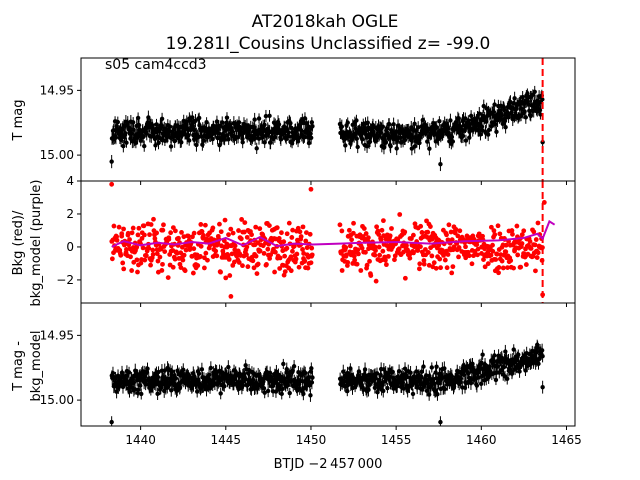  I want to click on title-line-1: AT2018kah OGLE, so click(325, 22).